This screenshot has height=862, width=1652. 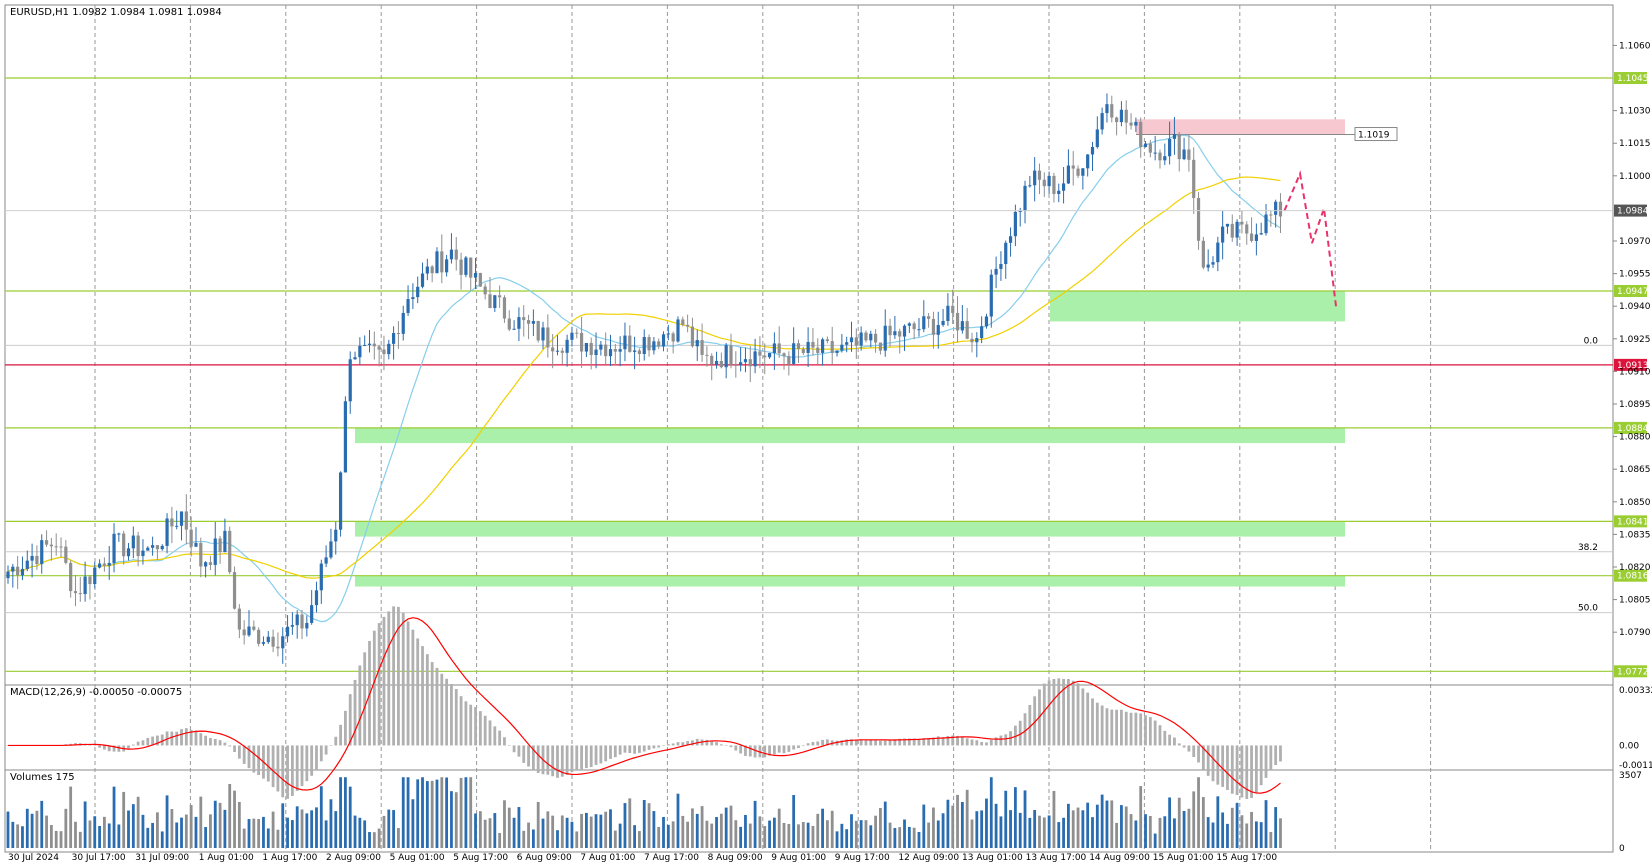 What do you see at coordinates (1630, 671) in the screenshot?
I see `level-tag` at bounding box center [1630, 671].